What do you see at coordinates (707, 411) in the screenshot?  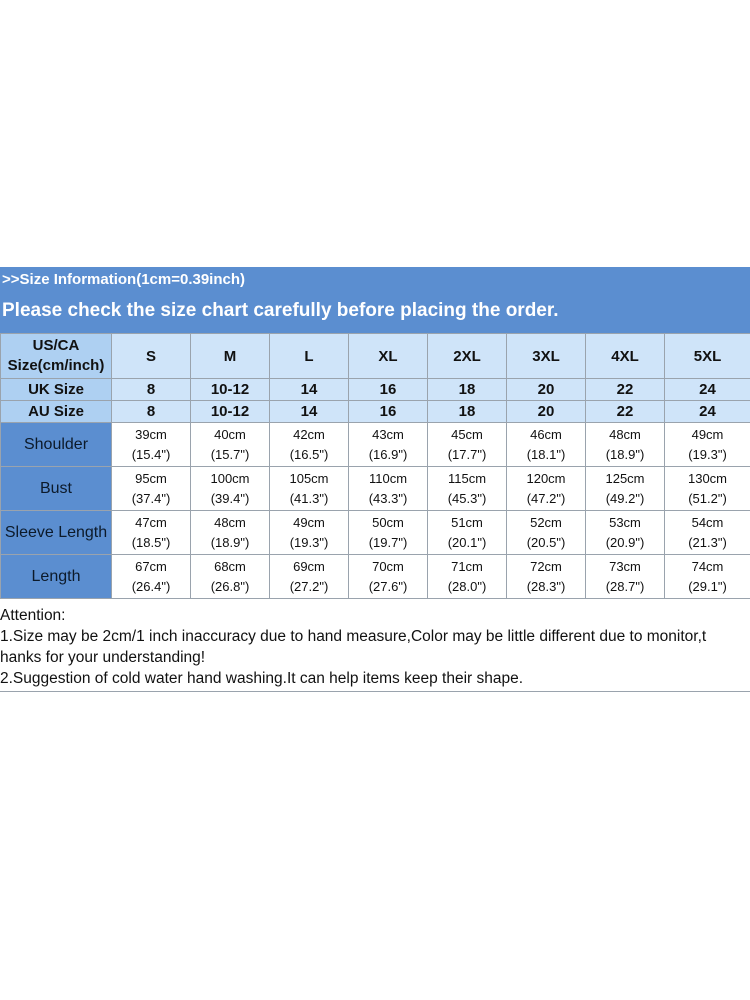 I see `au-size-cell: 24` at bounding box center [707, 411].